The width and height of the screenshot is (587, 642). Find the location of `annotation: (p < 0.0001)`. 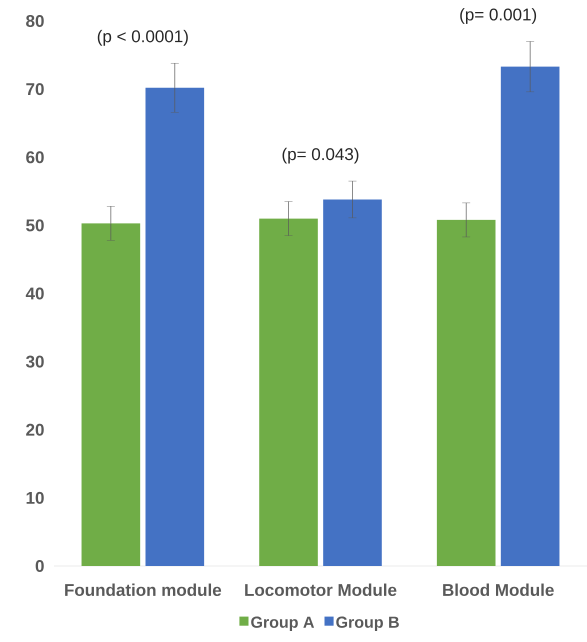

annotation: (p < 0.0001) is located at coordinates (143, 38).